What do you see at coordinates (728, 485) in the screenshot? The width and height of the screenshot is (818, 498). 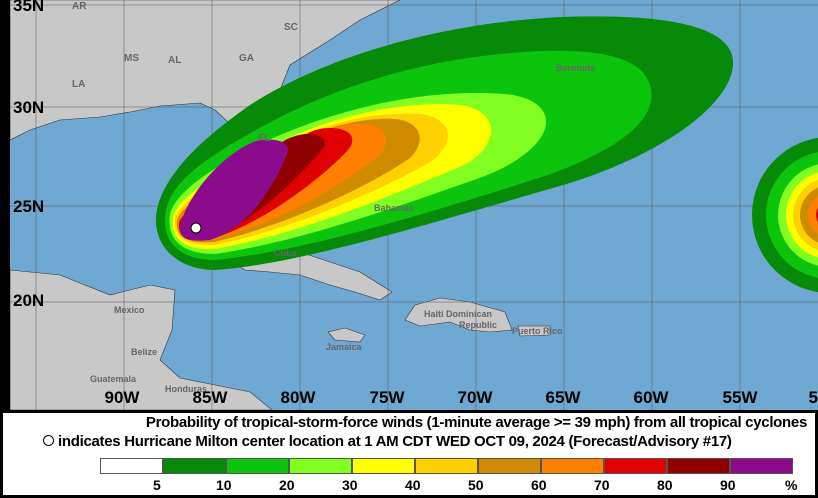 I see `legend-tick: 90` at bounding box center [728, 485].